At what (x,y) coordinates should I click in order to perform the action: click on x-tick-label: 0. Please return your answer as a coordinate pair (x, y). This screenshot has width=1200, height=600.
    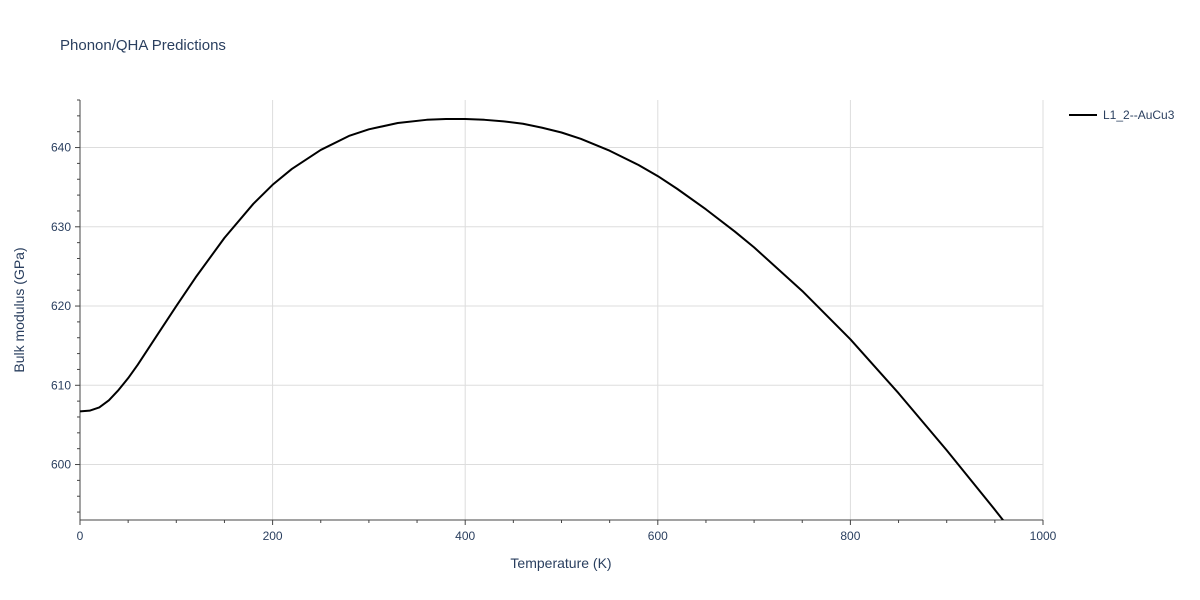
    Looking at the image, I should click on (80, 536).